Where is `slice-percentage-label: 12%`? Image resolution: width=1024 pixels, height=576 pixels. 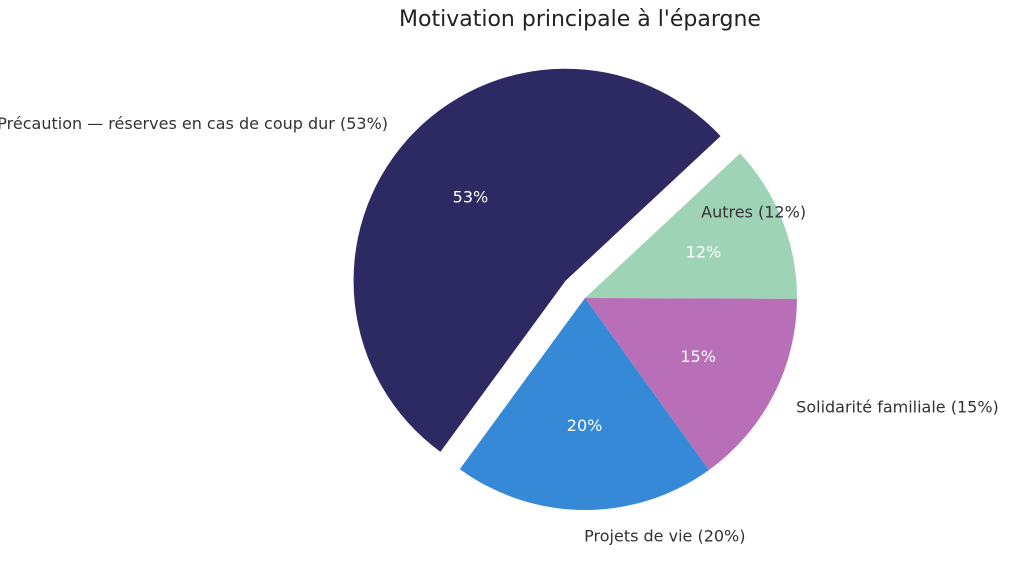 slice-percentage-label: 12% is located at coordinates (704, 252).